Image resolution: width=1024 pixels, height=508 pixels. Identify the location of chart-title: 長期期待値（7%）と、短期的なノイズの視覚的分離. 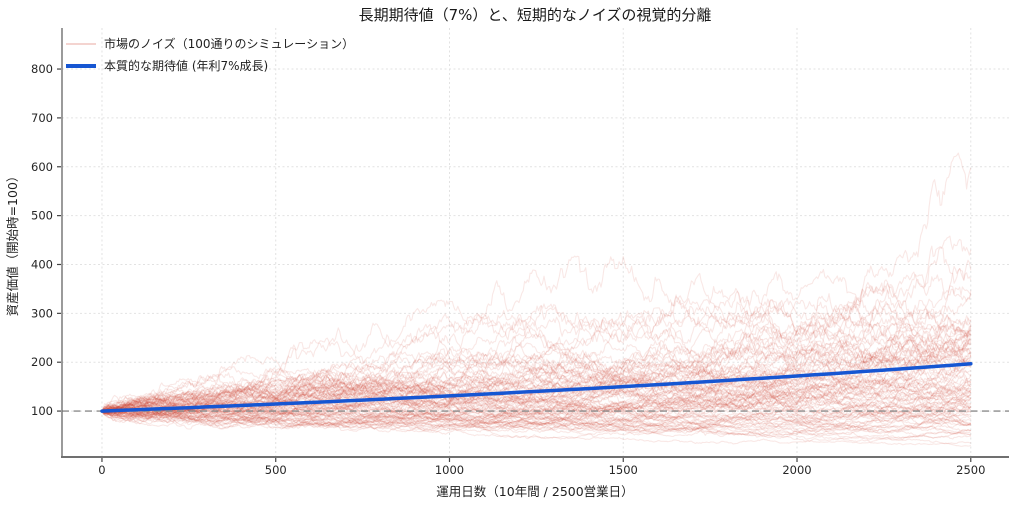
(535, 15).